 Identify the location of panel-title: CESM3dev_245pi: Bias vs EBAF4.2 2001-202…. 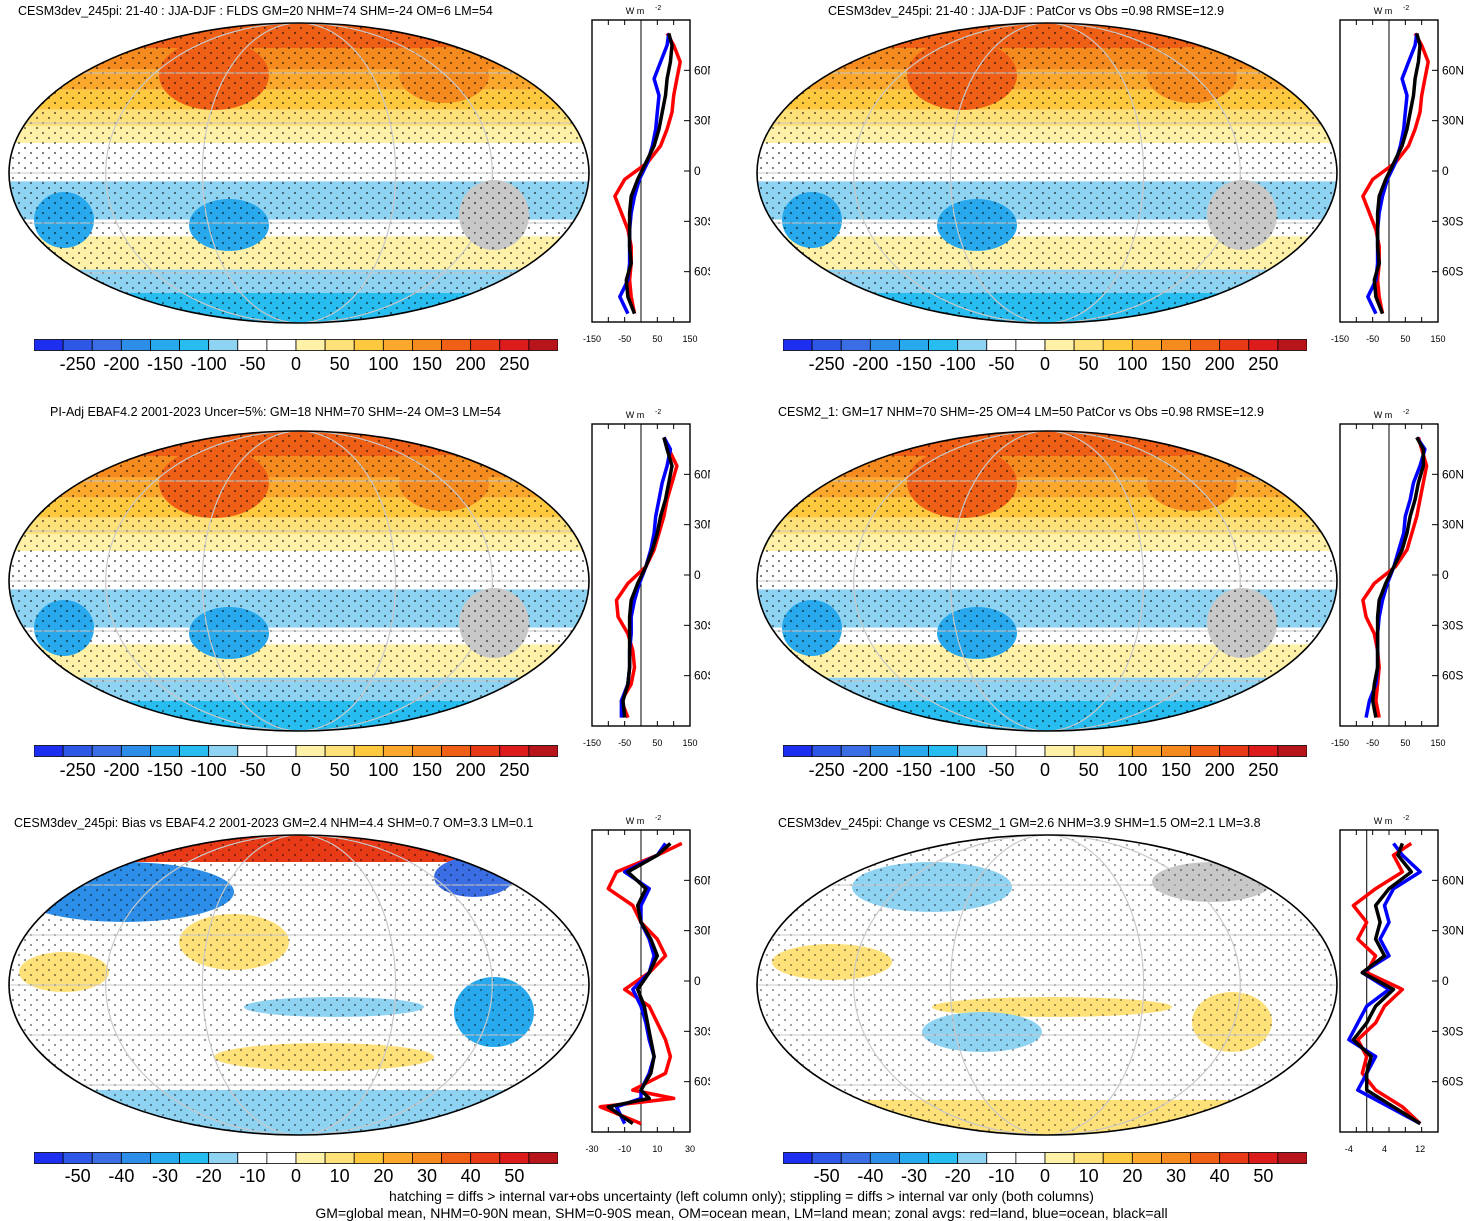
(274, 823).